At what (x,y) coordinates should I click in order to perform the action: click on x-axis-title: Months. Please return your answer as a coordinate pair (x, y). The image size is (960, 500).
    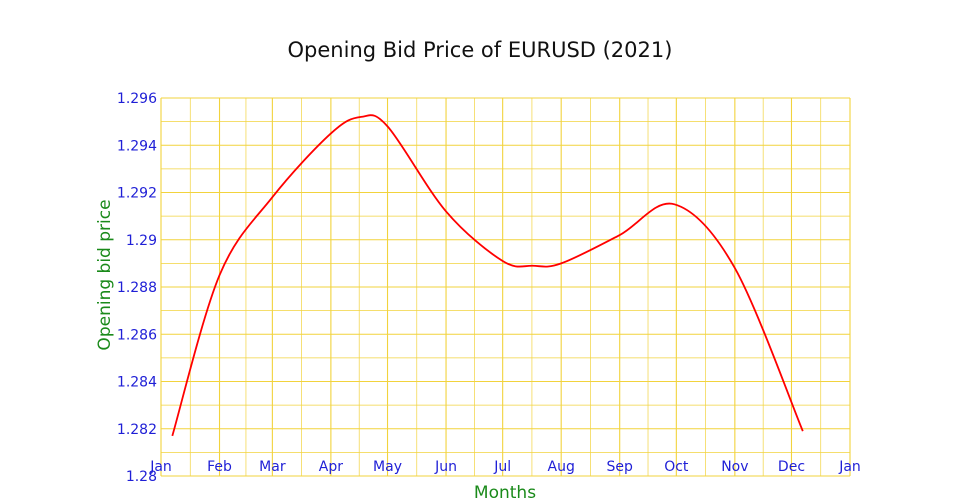
    Looking at the image, I should click on (505, 491).